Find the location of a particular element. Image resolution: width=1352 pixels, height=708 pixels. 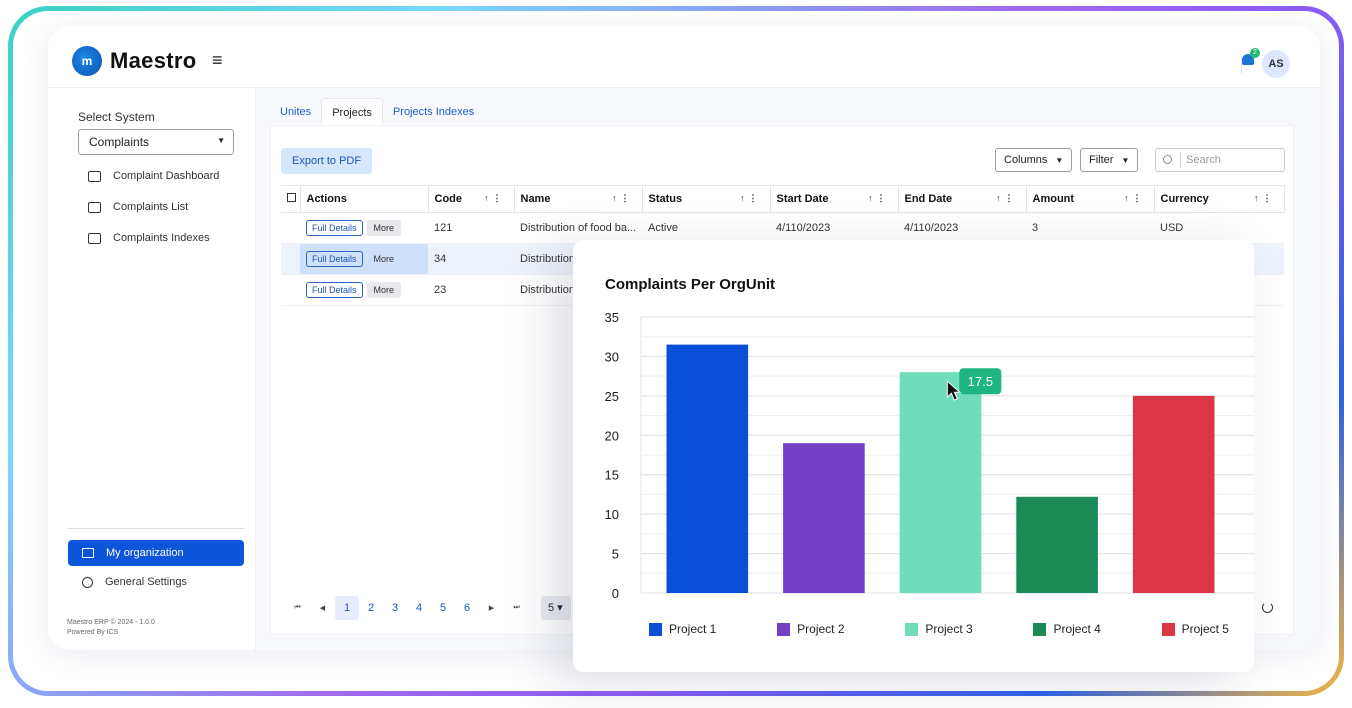

cell-status: Active is located at coordinates (706, 228).